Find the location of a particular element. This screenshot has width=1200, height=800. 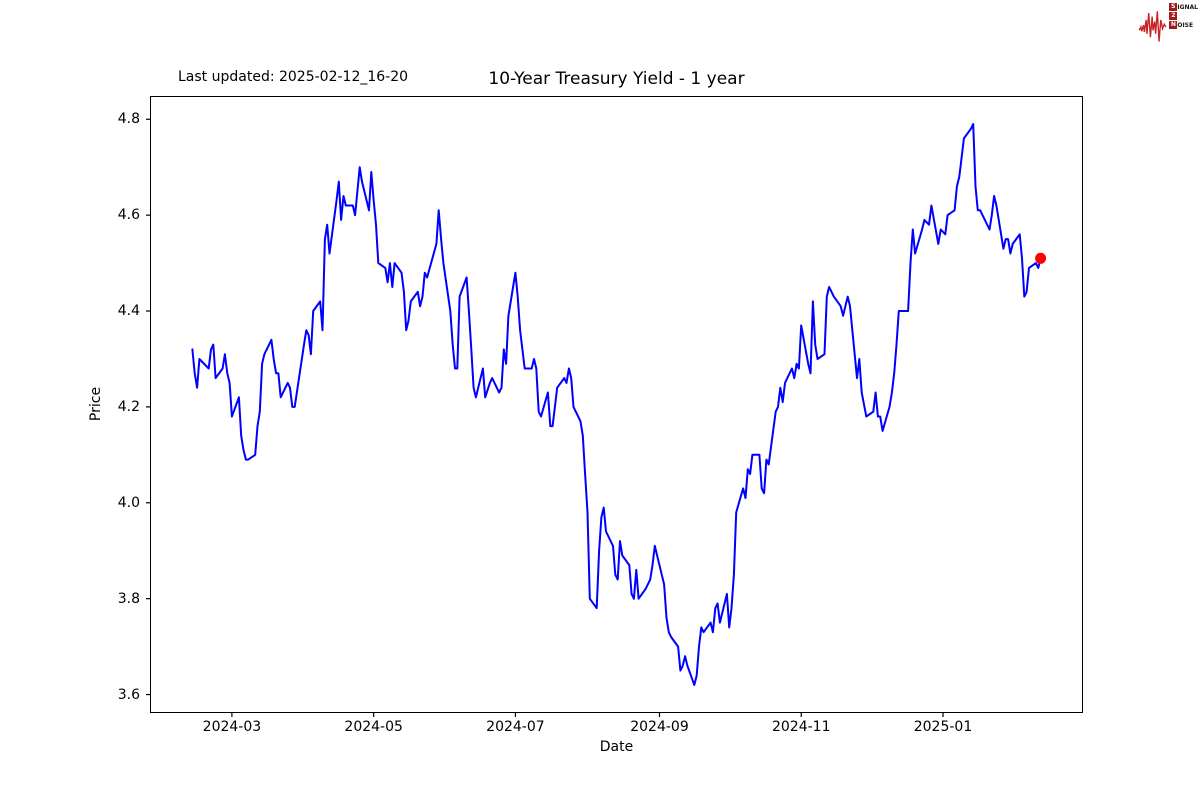

logo-row-signal: S IGNAL is located at coordinates (1183, 7).